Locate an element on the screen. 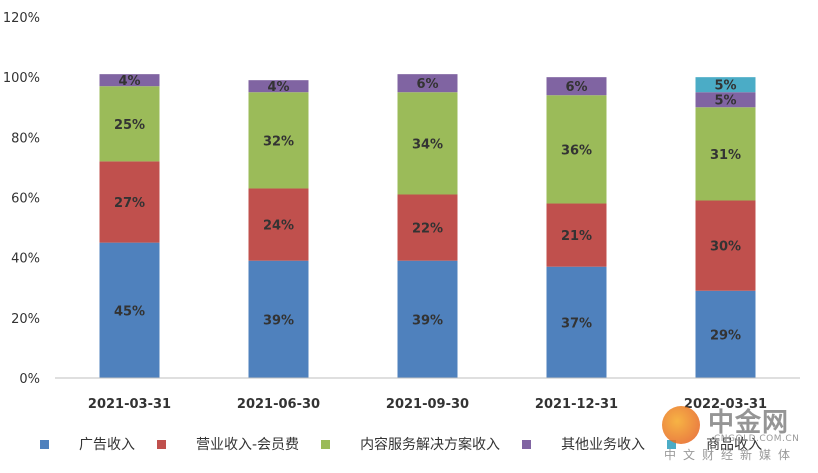  legend-item: 广告收入 is located at coordinates (87, 444).